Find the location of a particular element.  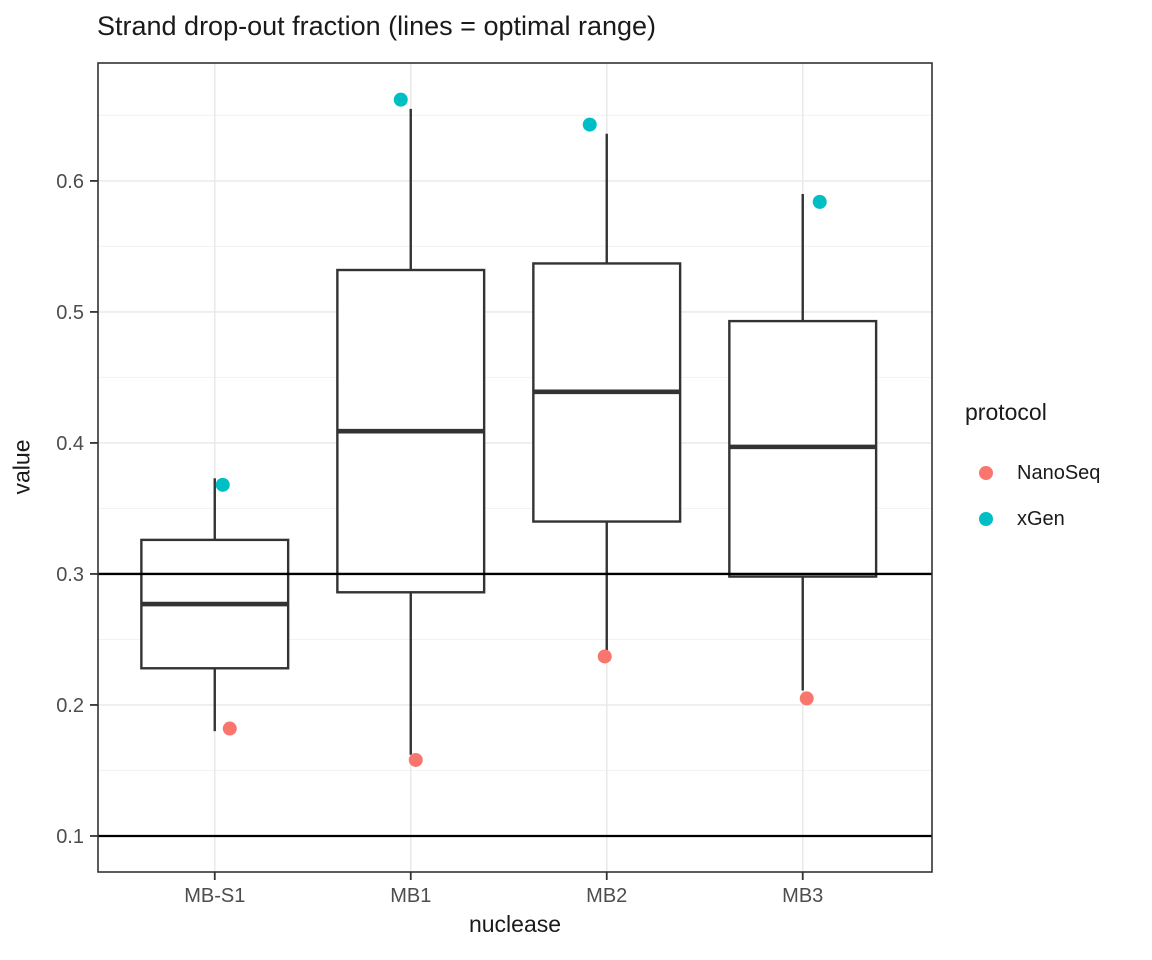

legend-swatch-NanoSeq is located at coordinates (986, 473).